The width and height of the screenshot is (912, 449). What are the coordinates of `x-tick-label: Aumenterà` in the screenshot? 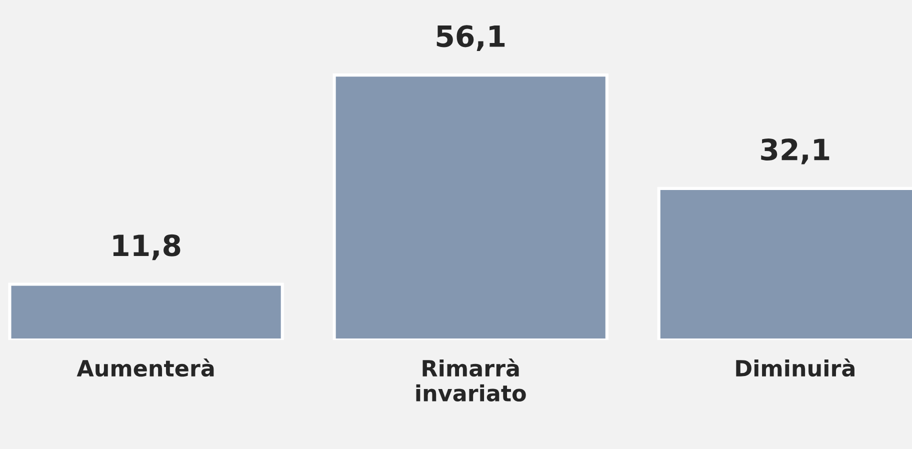 It's located at (145, 367).